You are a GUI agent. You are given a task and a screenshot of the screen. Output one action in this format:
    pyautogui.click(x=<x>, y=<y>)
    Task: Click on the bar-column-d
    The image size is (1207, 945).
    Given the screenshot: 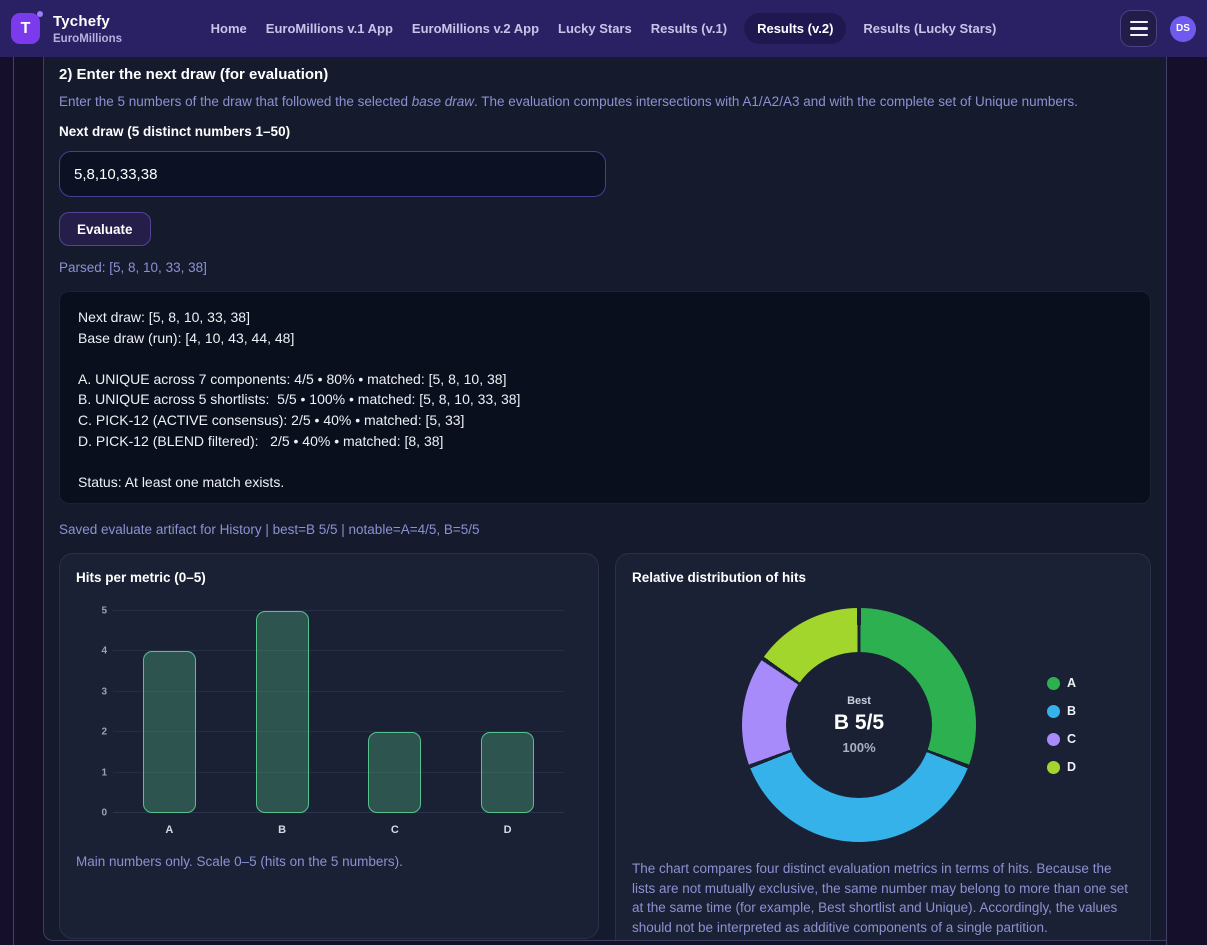 What is the action you would take?
    pyautogui.click(x=507, y=712)
    